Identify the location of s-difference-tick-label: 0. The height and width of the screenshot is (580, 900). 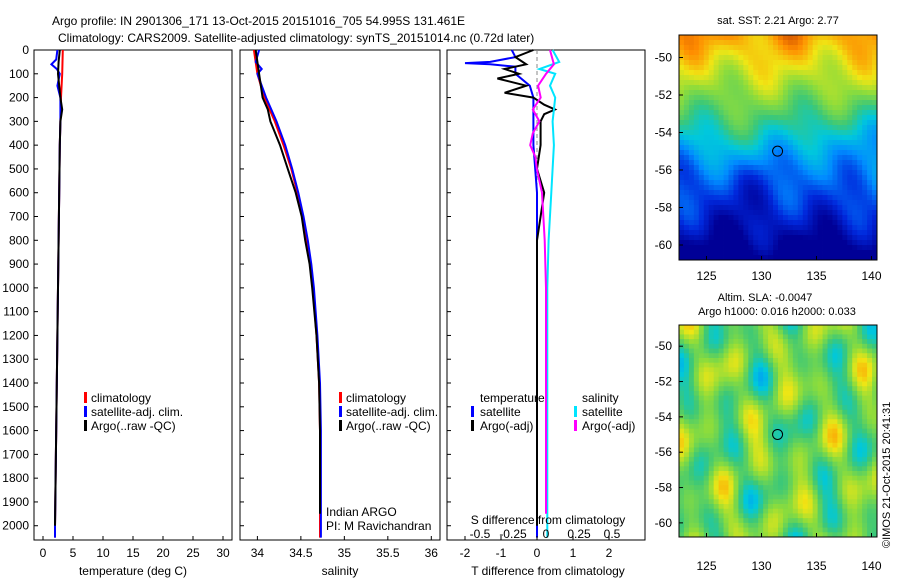
(546, 534).